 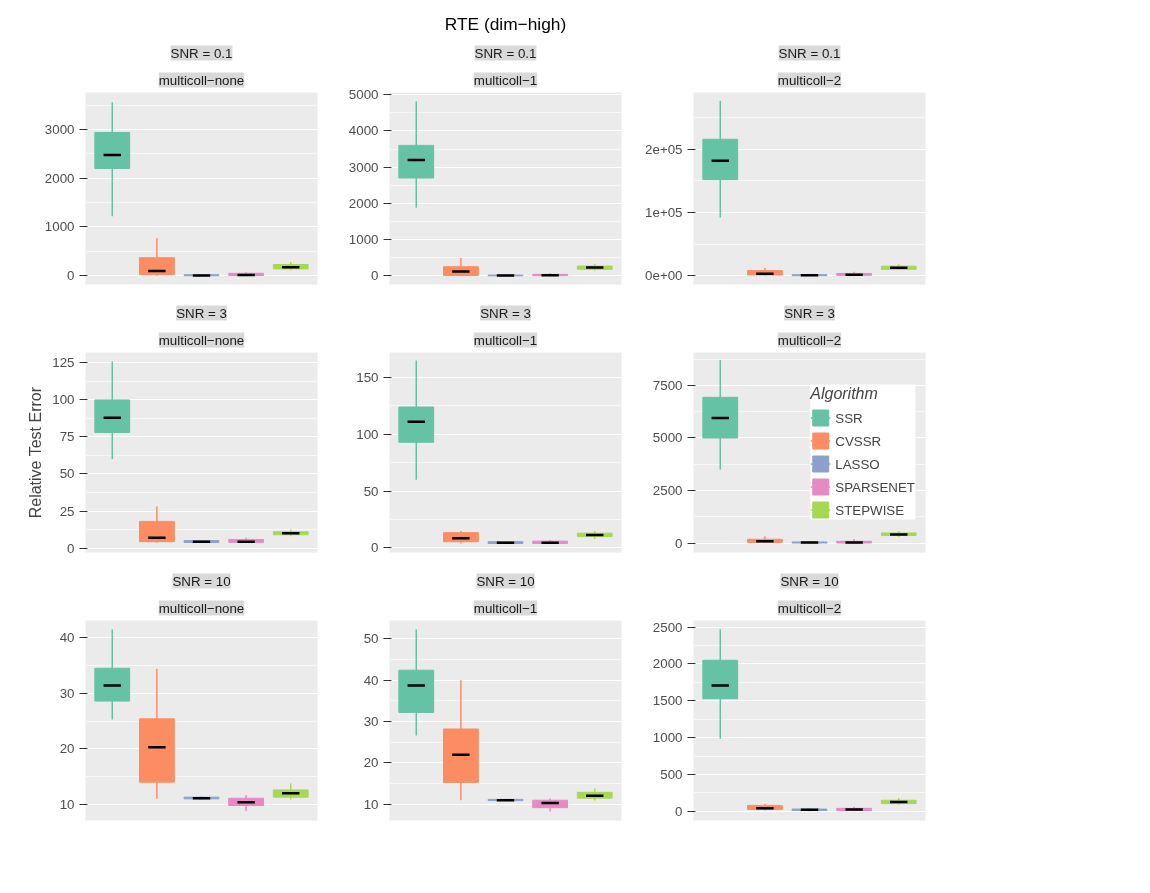 I want to click on y-tick-label: 150, so click(x=367, y=377).